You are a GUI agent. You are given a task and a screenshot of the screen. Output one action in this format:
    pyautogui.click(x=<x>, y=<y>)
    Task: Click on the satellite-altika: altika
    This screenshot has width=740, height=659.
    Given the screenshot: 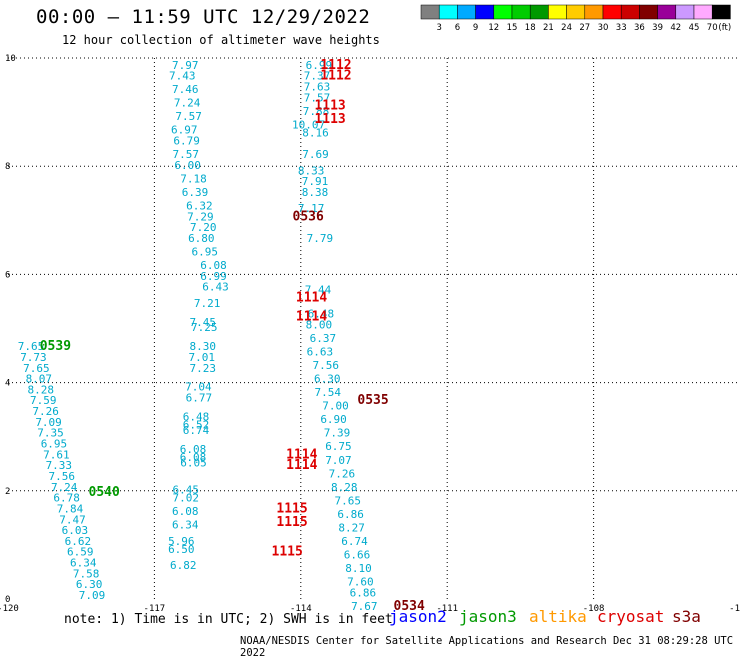 What is the action you would take?
    pyautogui.click(x=558, y=616)
    